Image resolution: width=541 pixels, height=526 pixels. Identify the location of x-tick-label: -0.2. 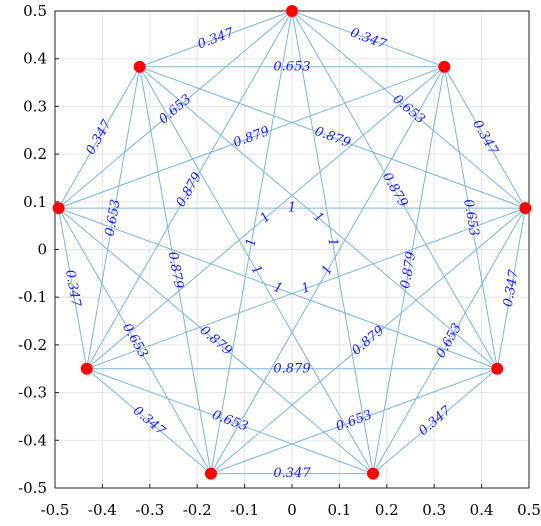
(197, 510).